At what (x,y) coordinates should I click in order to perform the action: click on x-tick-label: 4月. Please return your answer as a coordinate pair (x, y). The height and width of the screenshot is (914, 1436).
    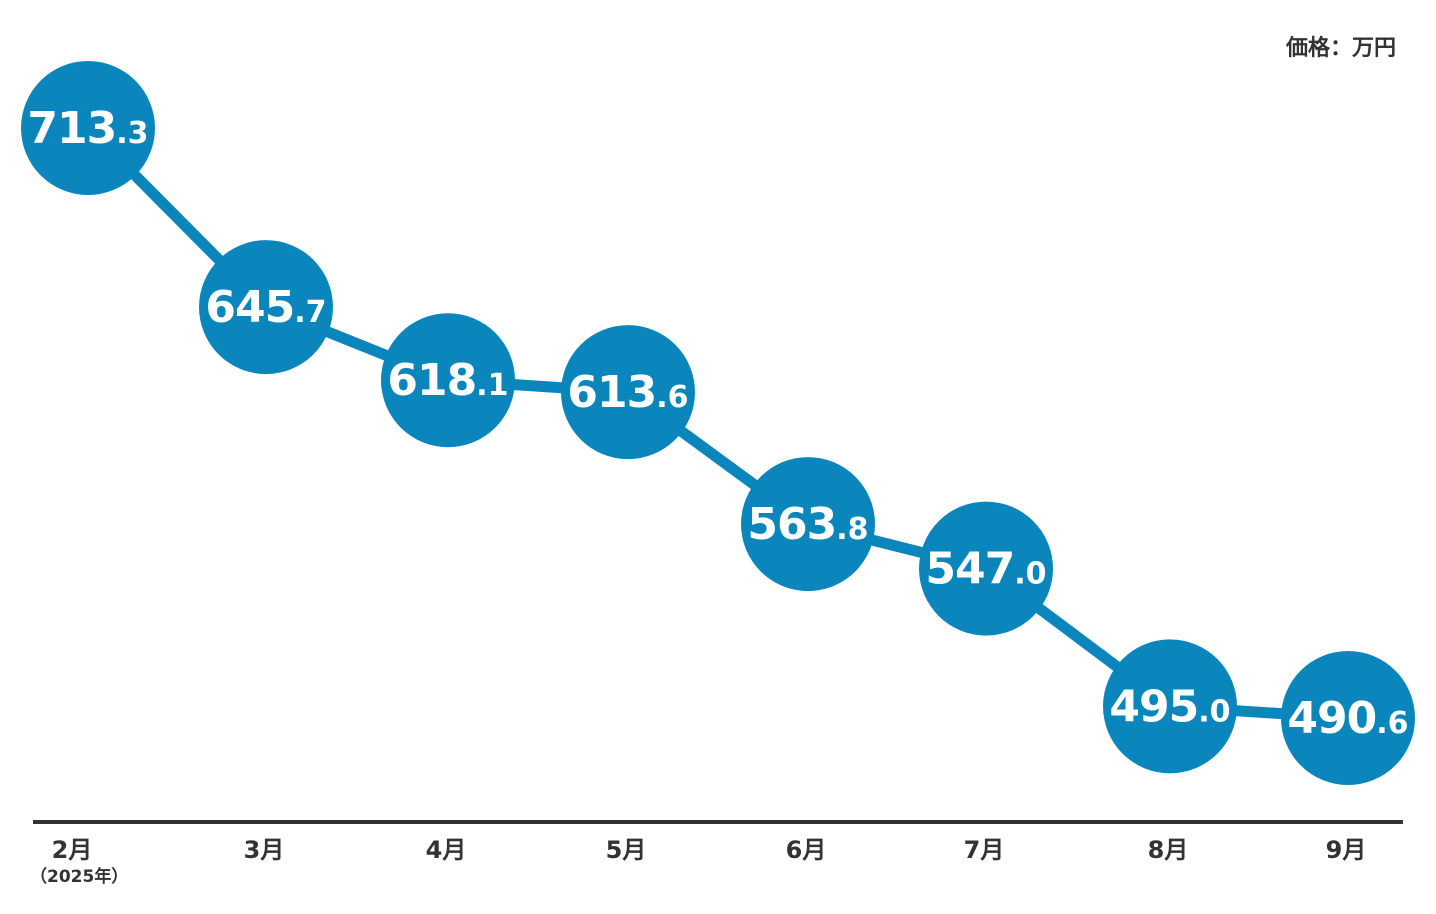
    Looking at the image, I should click on (446, 850).